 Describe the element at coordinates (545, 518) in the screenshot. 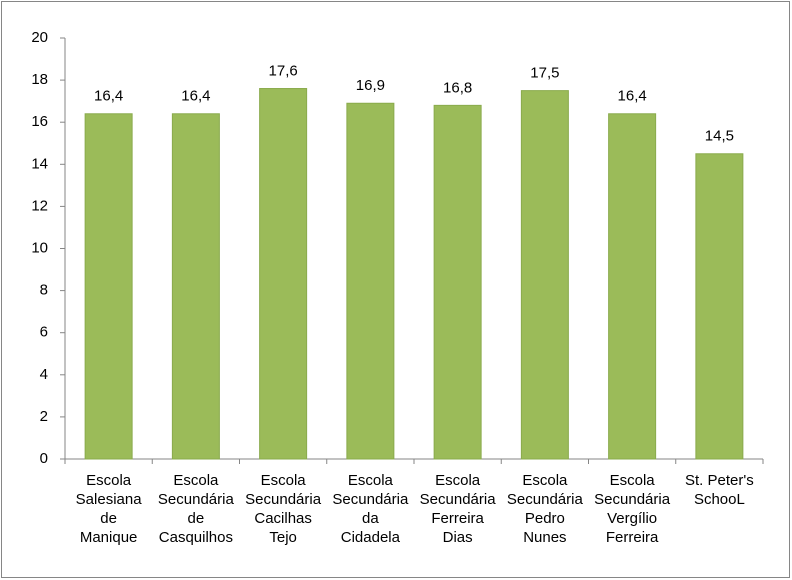

I see `x-tick-label: Pedro` at that location.